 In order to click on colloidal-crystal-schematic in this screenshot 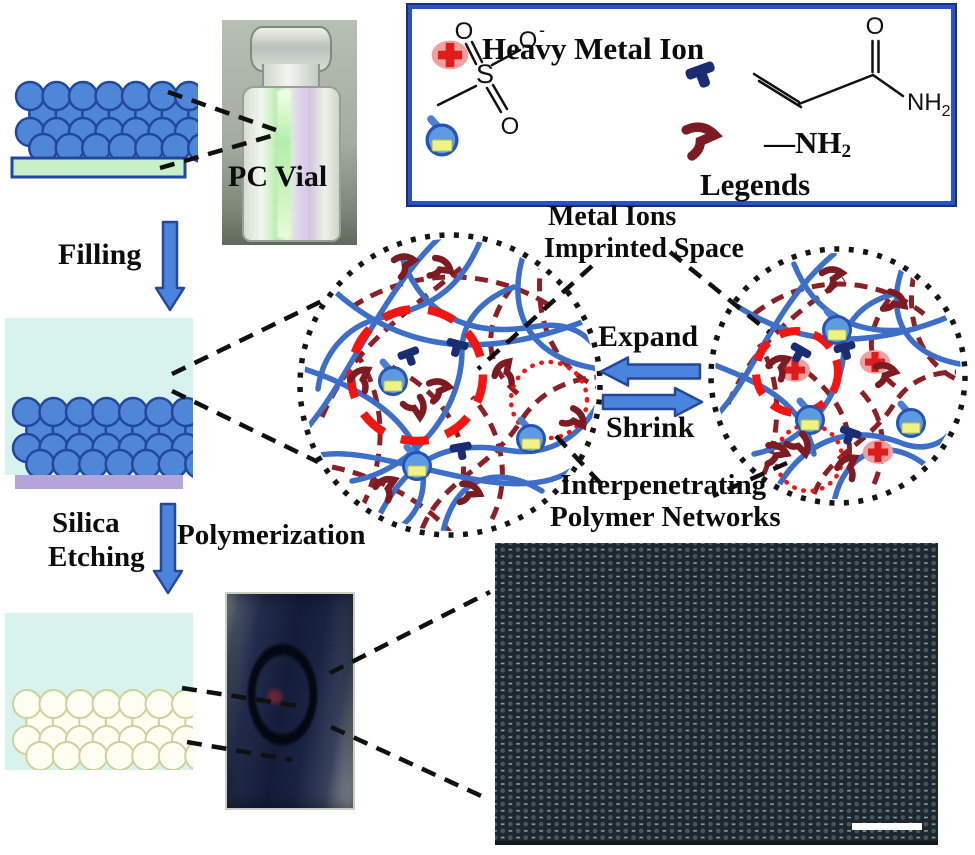, I will do `click(104, 129)`.